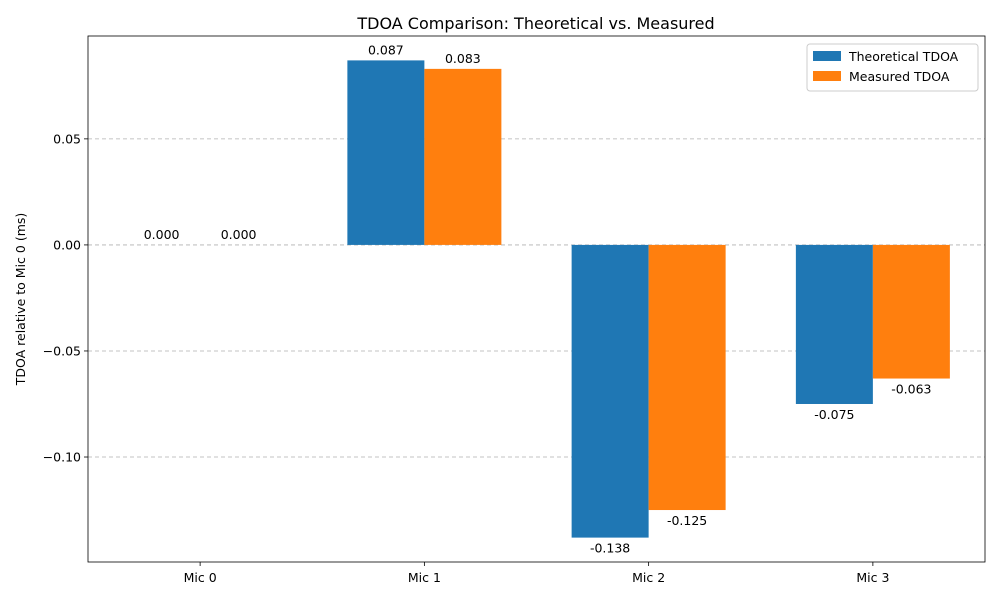 This screenshot has width=1000, height=600. Describe the element at coordinates (463, 58) in the screenshot. I see `bar-value-label: 0.083` at that location.